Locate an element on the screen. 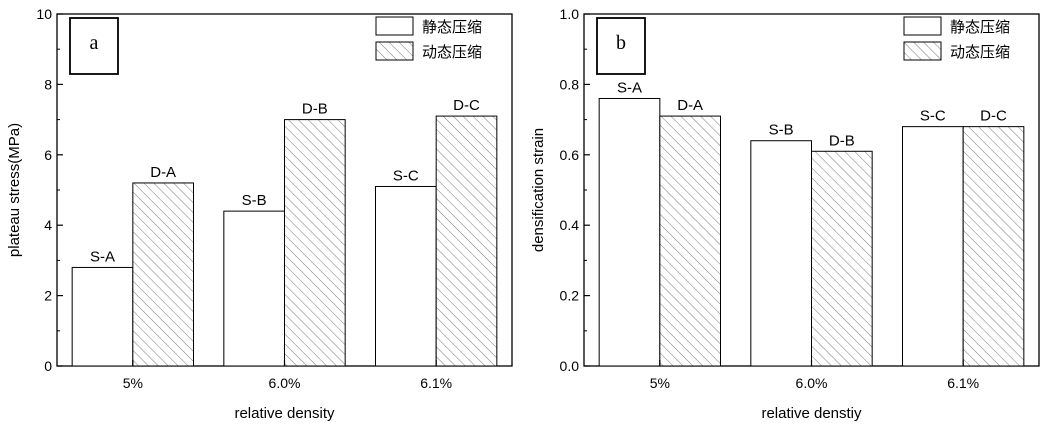  y-tick-label: 0.0 is located at coordinates (570, 366).